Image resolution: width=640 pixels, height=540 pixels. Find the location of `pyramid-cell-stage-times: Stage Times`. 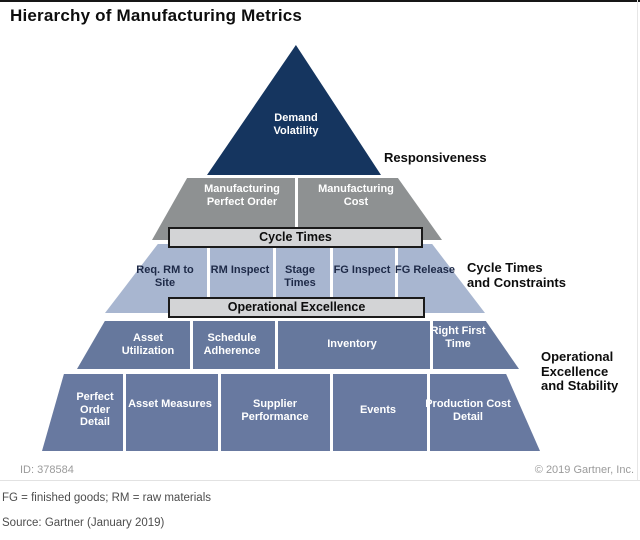

pyramid-cell-stage-times: Stage Times is located at coordinates (300, 276).